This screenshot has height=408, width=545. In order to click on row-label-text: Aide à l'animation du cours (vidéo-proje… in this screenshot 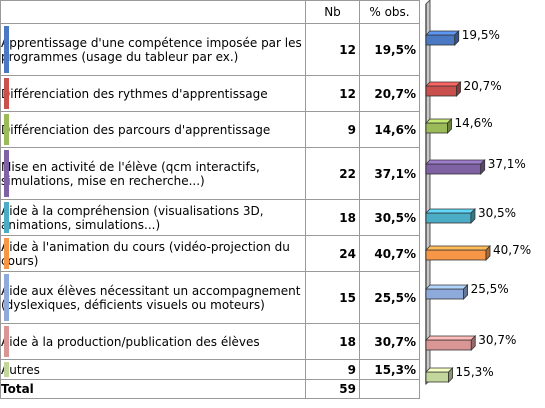, I will do `click(145, 253)`.